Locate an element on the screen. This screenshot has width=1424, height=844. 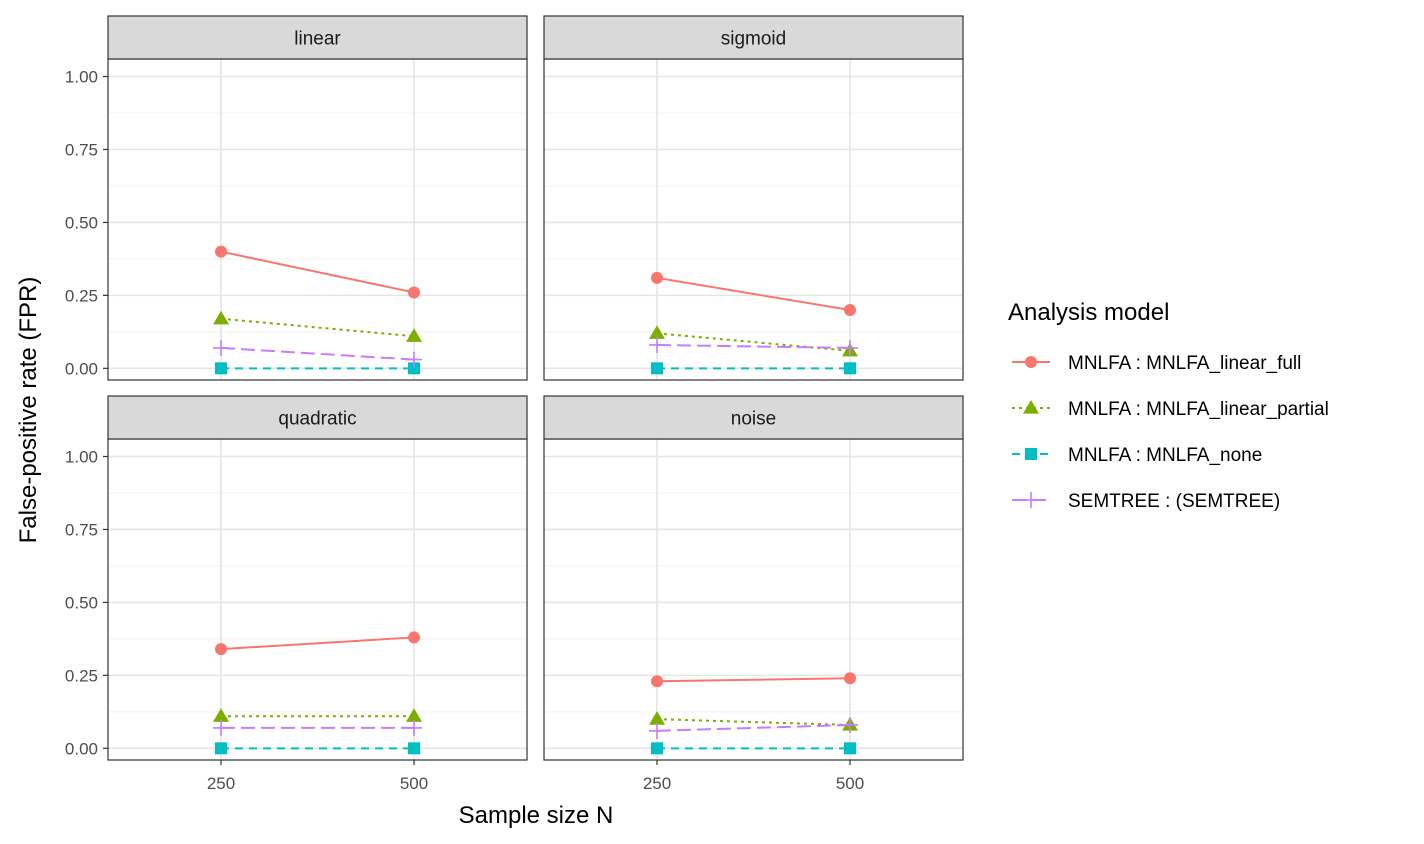
legend-label: SEMTREE : (SEMTREE) is located at coordinates (1174, 501).